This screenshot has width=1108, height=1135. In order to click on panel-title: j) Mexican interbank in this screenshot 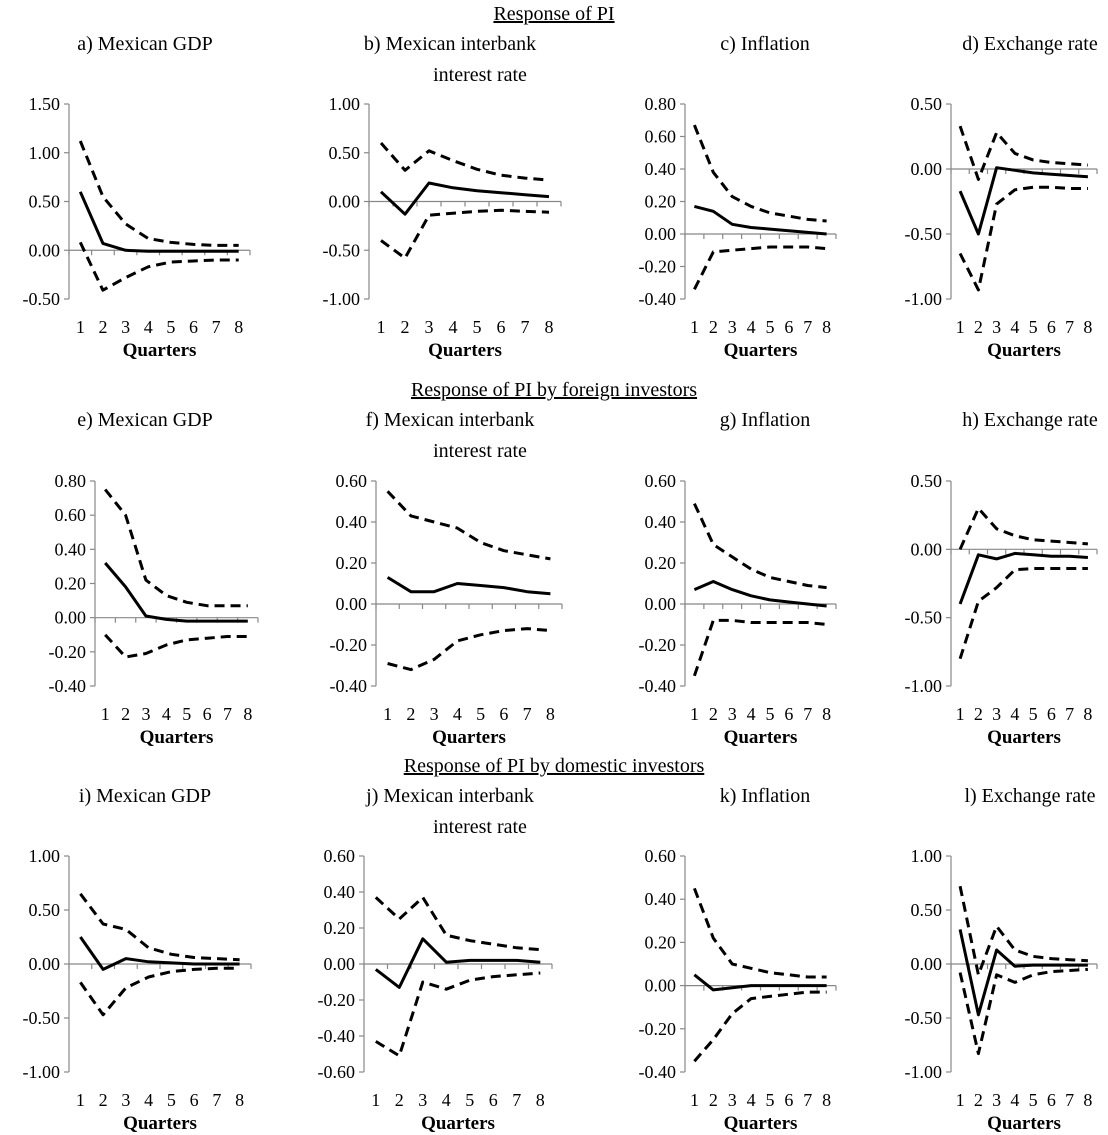, I will do `click(449, 796)`.